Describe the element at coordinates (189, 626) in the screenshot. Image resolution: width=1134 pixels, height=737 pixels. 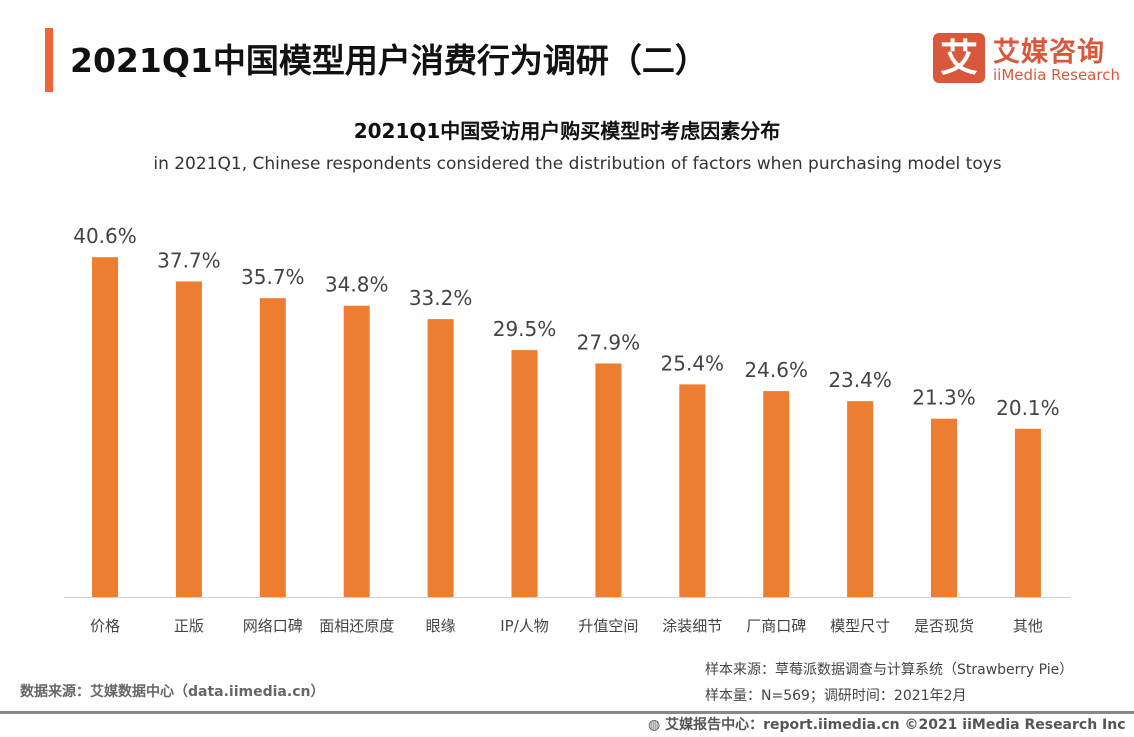
I see `x-tick-label: 正版` at that location.